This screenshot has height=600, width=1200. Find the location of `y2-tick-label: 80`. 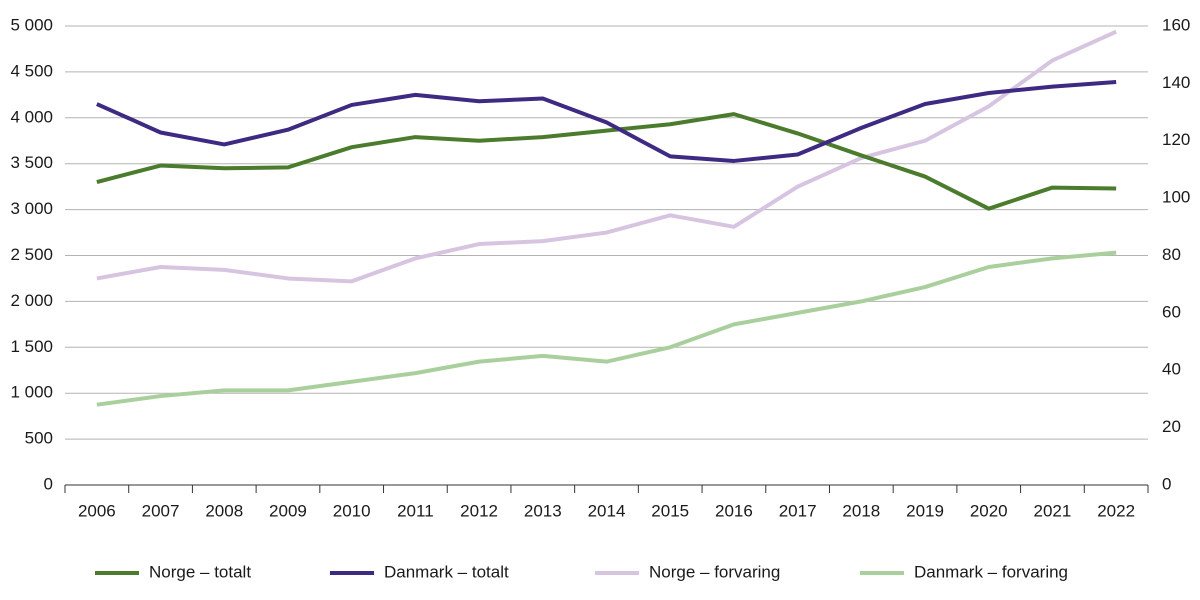

y2-tick-label: 80 is located at coordinates (1171, 254).